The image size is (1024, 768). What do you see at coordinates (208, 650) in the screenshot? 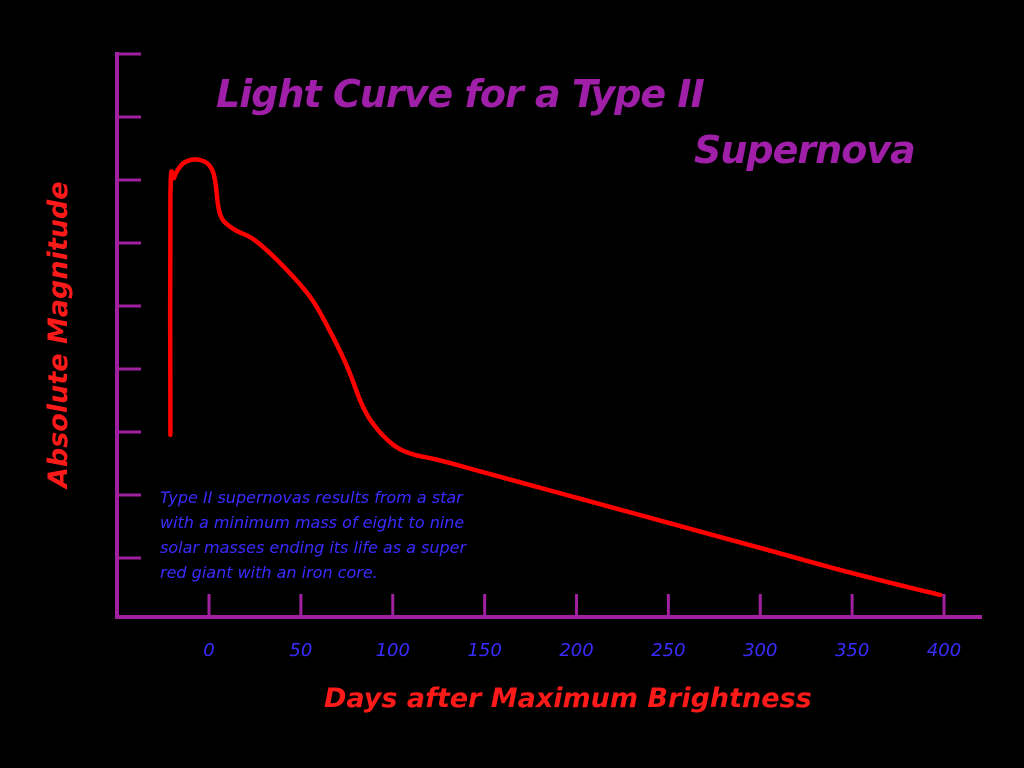
I see `x-axis-tick-label: 0` at bounding box center [208, 650].